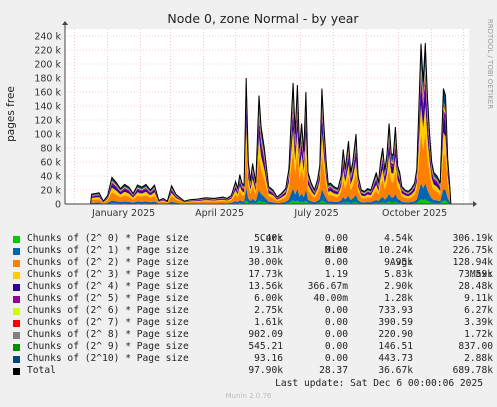 Image resolution: width=497 pixels, height=407 pixels. What do you see at coordinates (395, 322) in the screenshot?
I see `legend-avg: 390.59` at bounding box center [395, 322].